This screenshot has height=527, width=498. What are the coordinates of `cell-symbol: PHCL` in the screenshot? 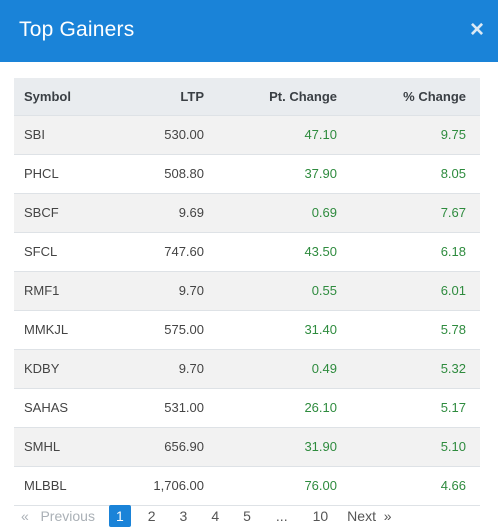 It's located at (41, 173).